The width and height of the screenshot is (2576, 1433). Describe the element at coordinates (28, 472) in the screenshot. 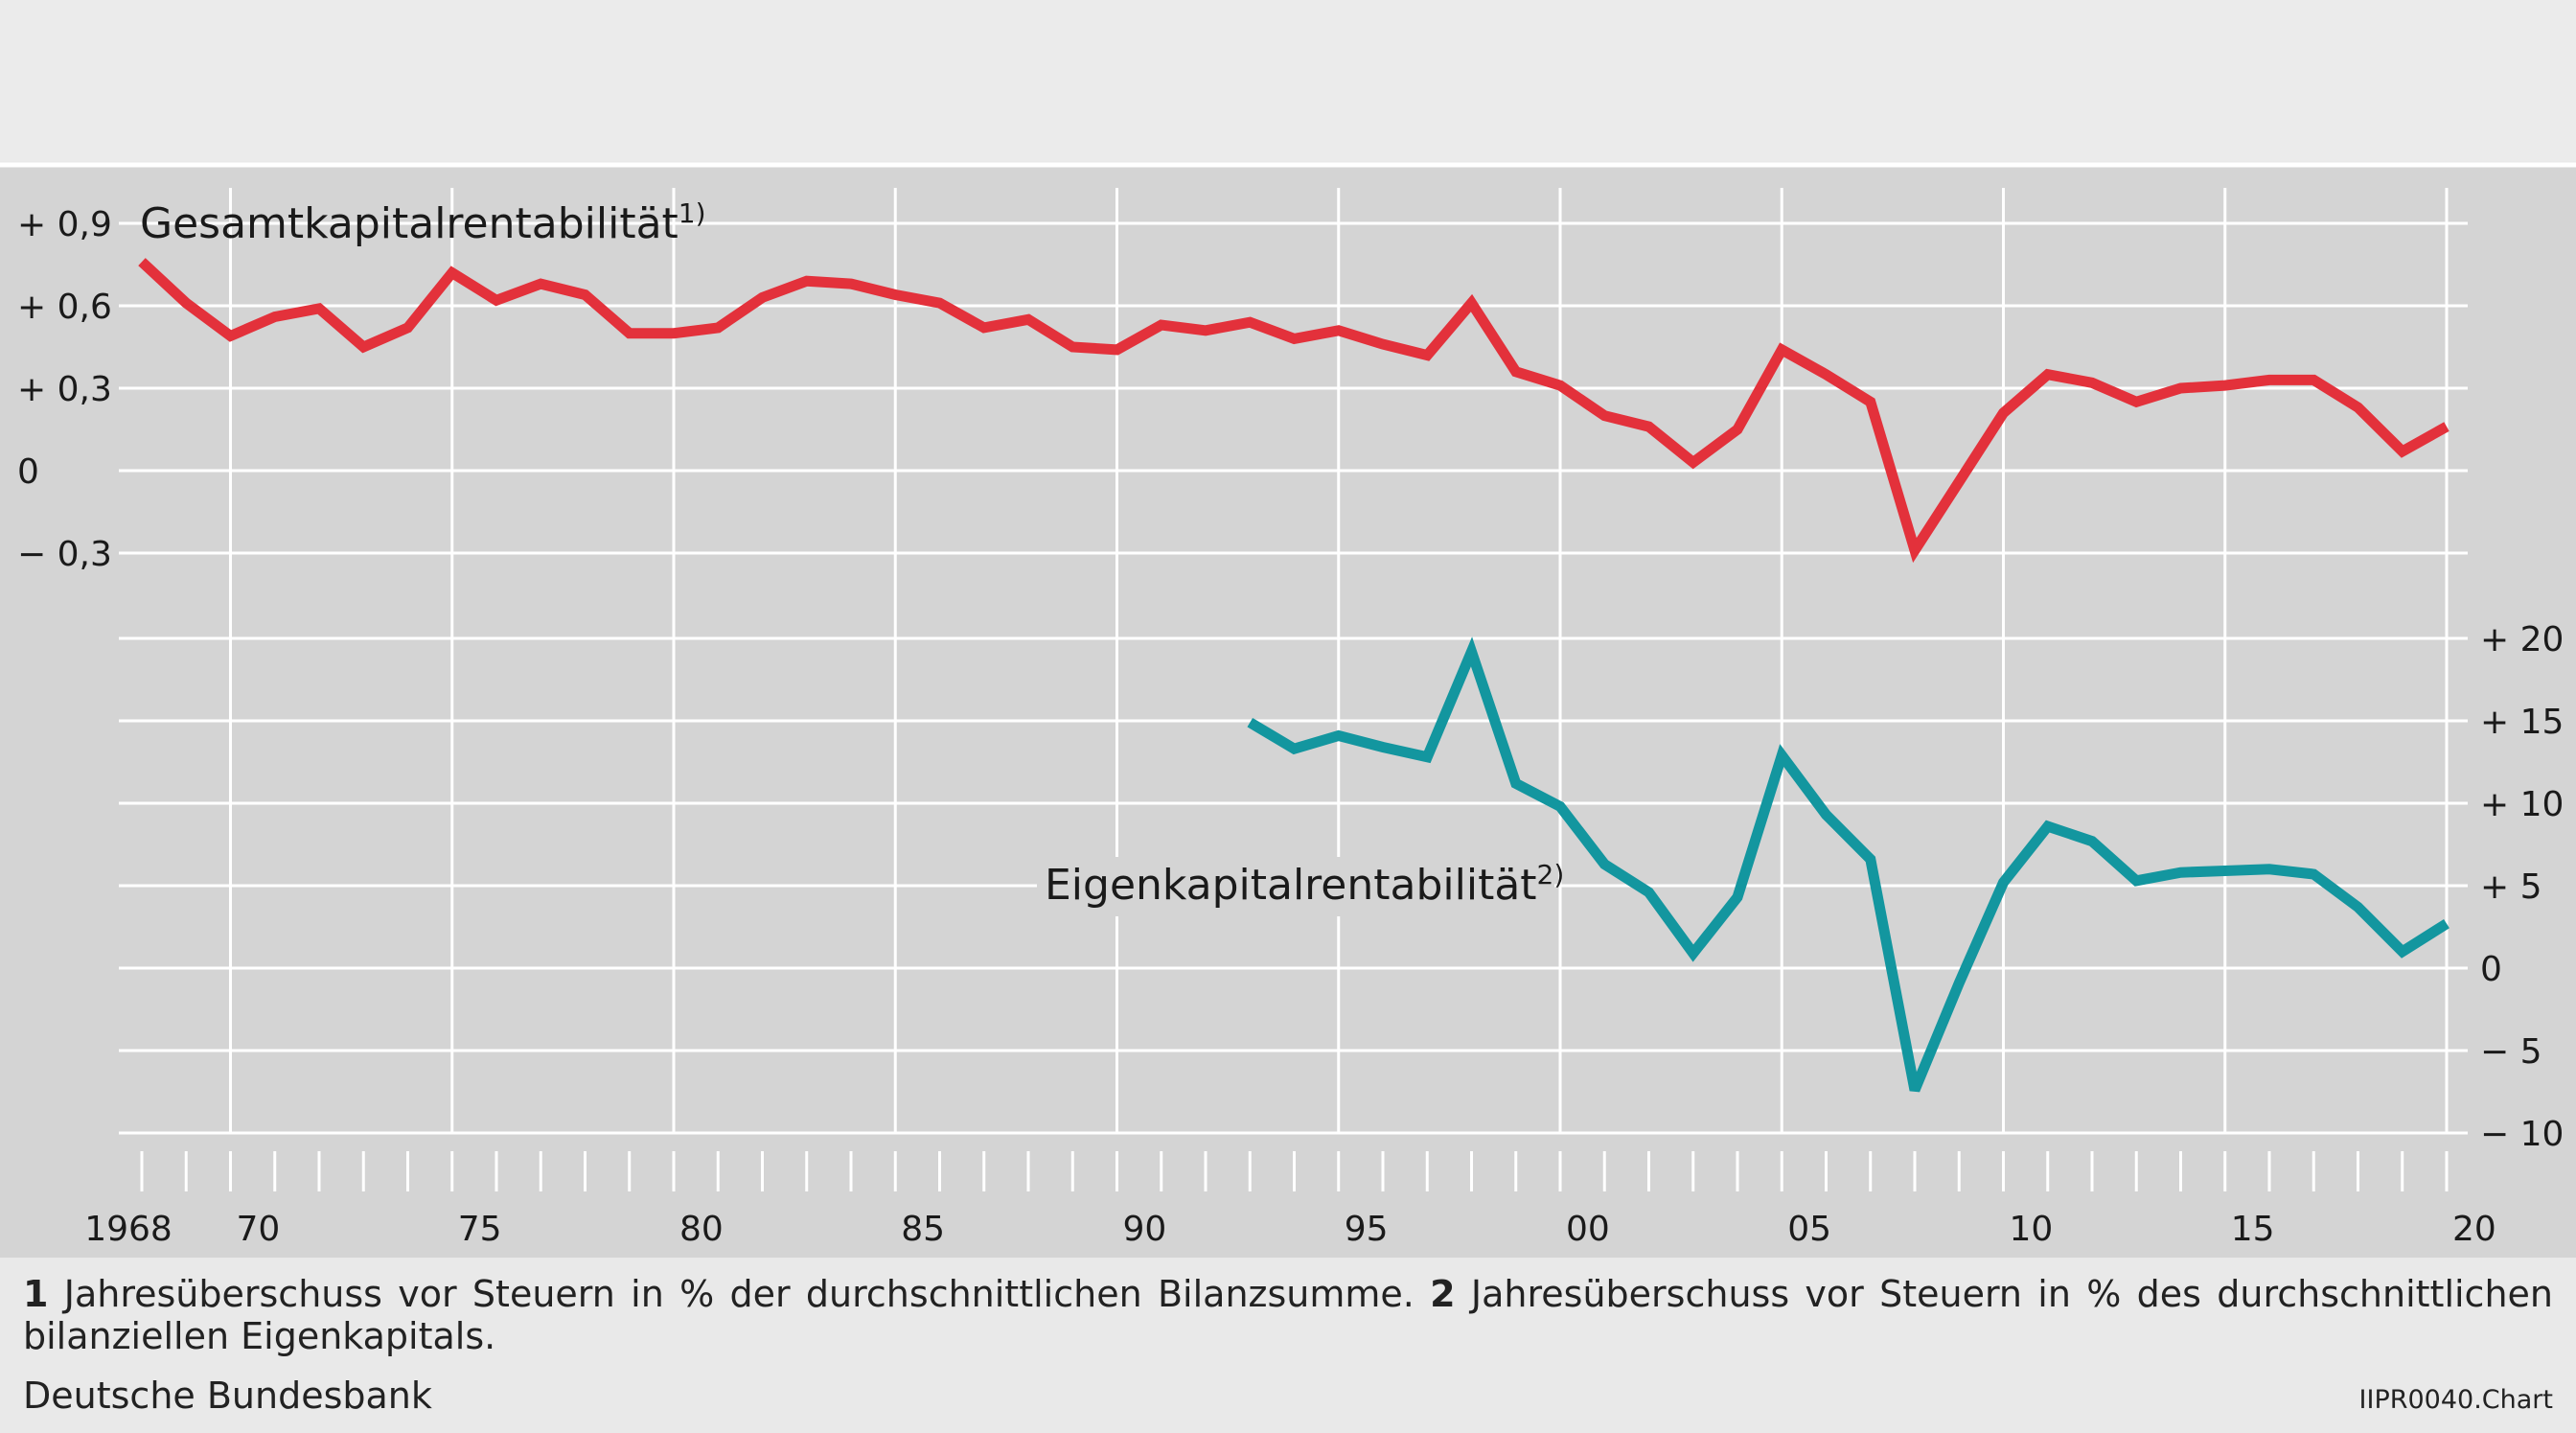

I see `left-tick-label: 0` at that location.